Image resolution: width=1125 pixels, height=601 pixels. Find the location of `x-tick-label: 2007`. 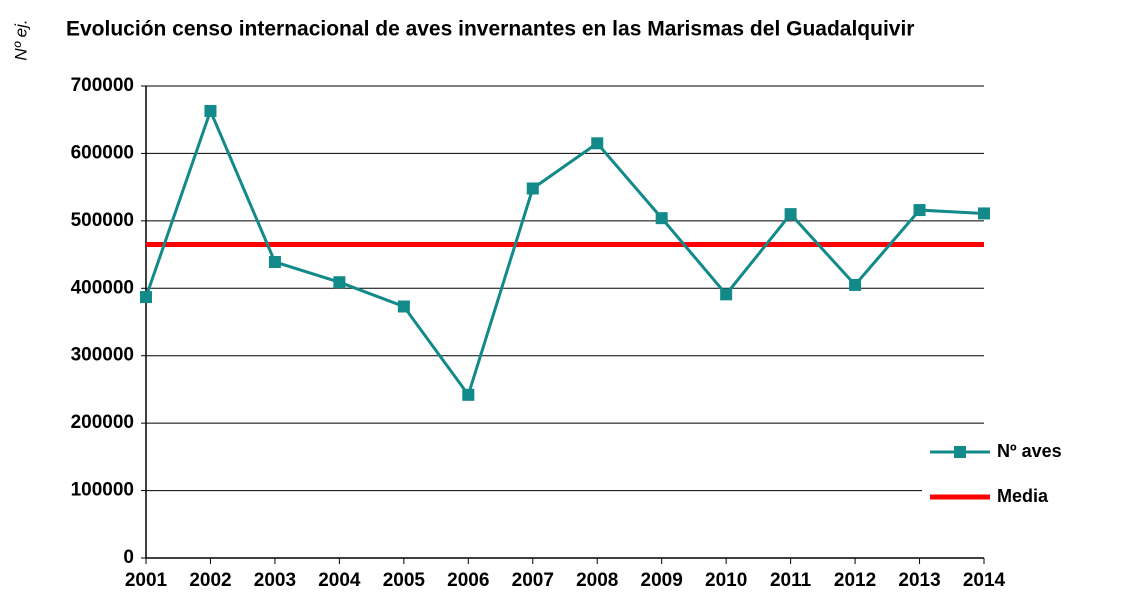

x-tick-label: 2007 is located at coordinates (533, 580).